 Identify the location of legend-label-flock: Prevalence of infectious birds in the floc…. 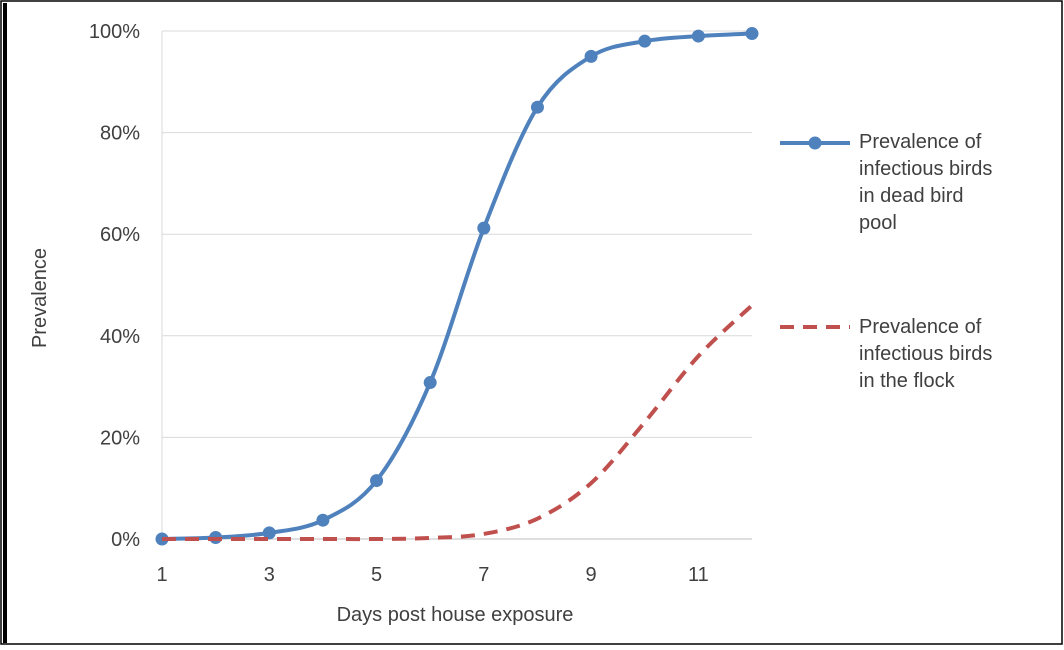
(925, 354).